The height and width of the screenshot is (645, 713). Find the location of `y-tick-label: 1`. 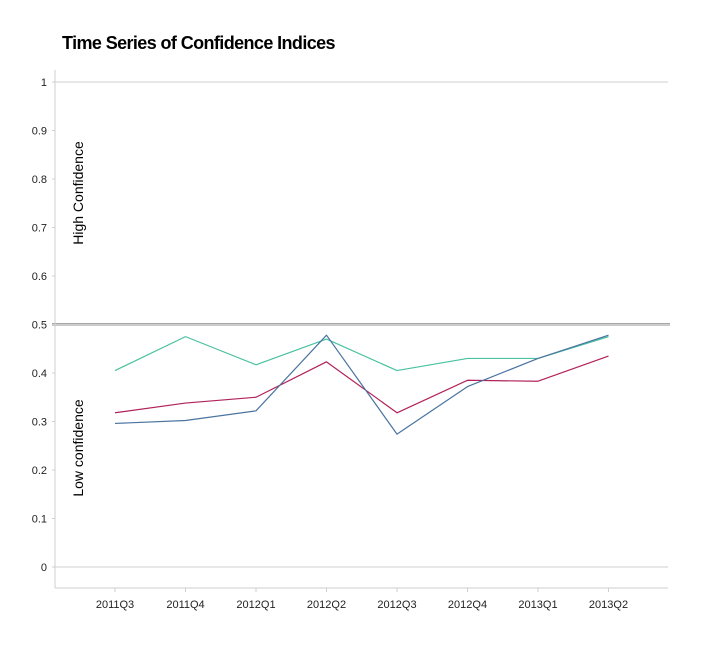

y-tick-label: 1 is located at coordinates (44, 83).